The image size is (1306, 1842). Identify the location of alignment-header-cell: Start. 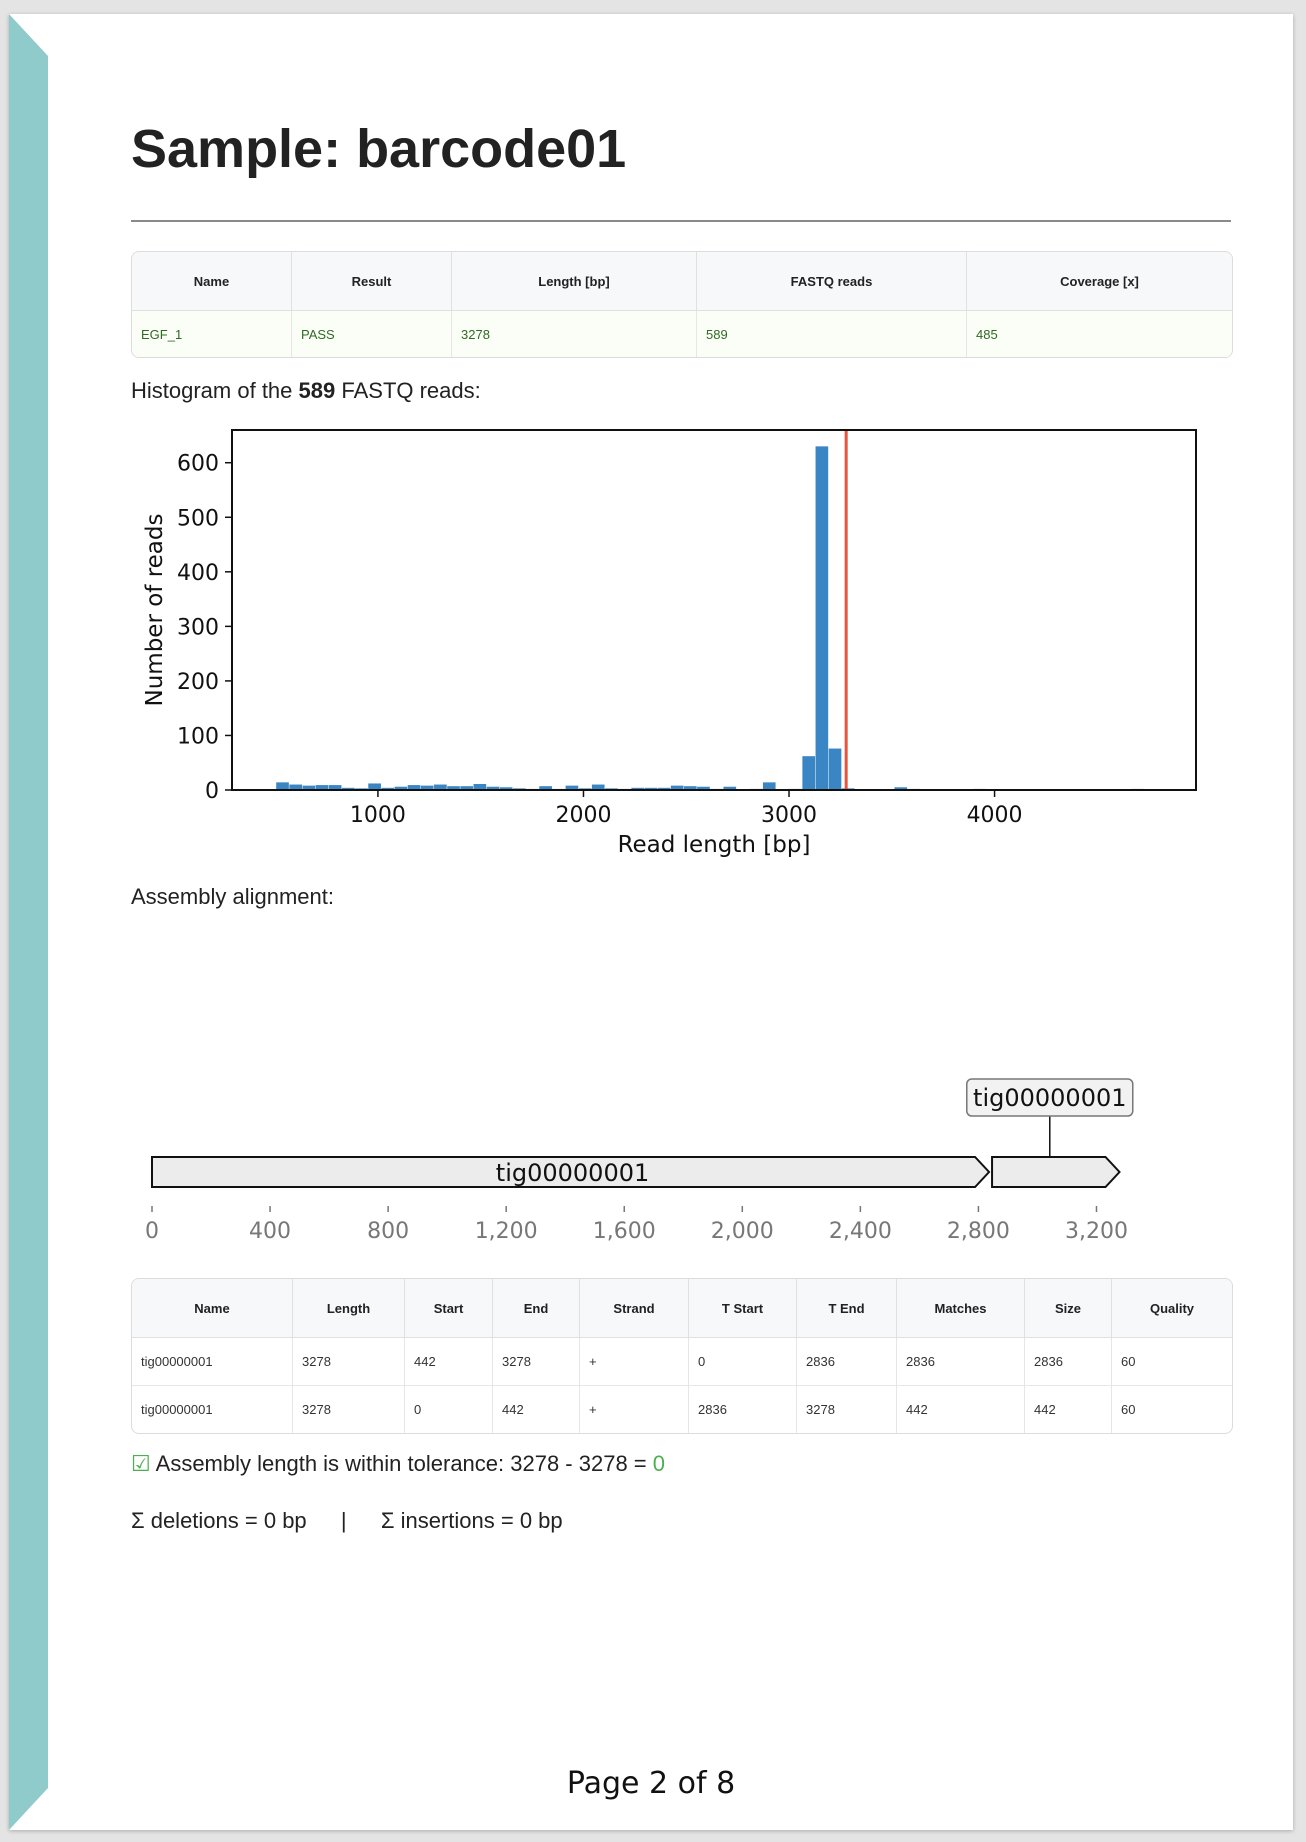
(449, 1308).